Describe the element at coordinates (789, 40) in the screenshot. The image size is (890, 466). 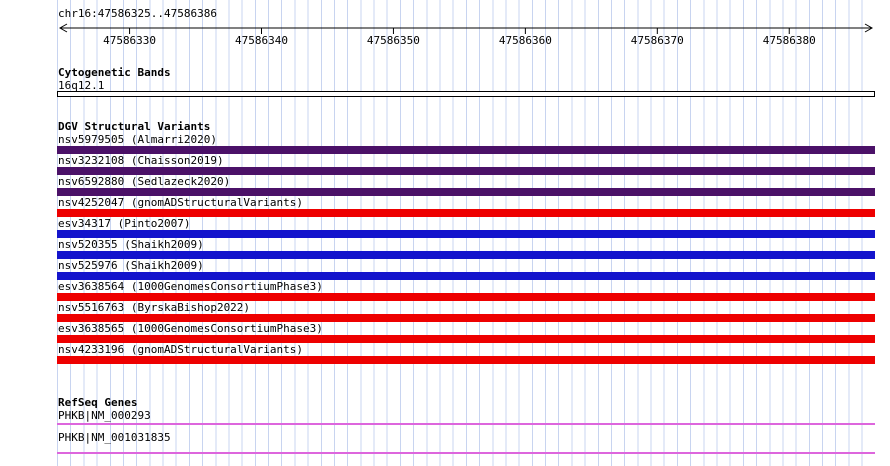
I see `ruler-tick-label: 47586380` at that location.